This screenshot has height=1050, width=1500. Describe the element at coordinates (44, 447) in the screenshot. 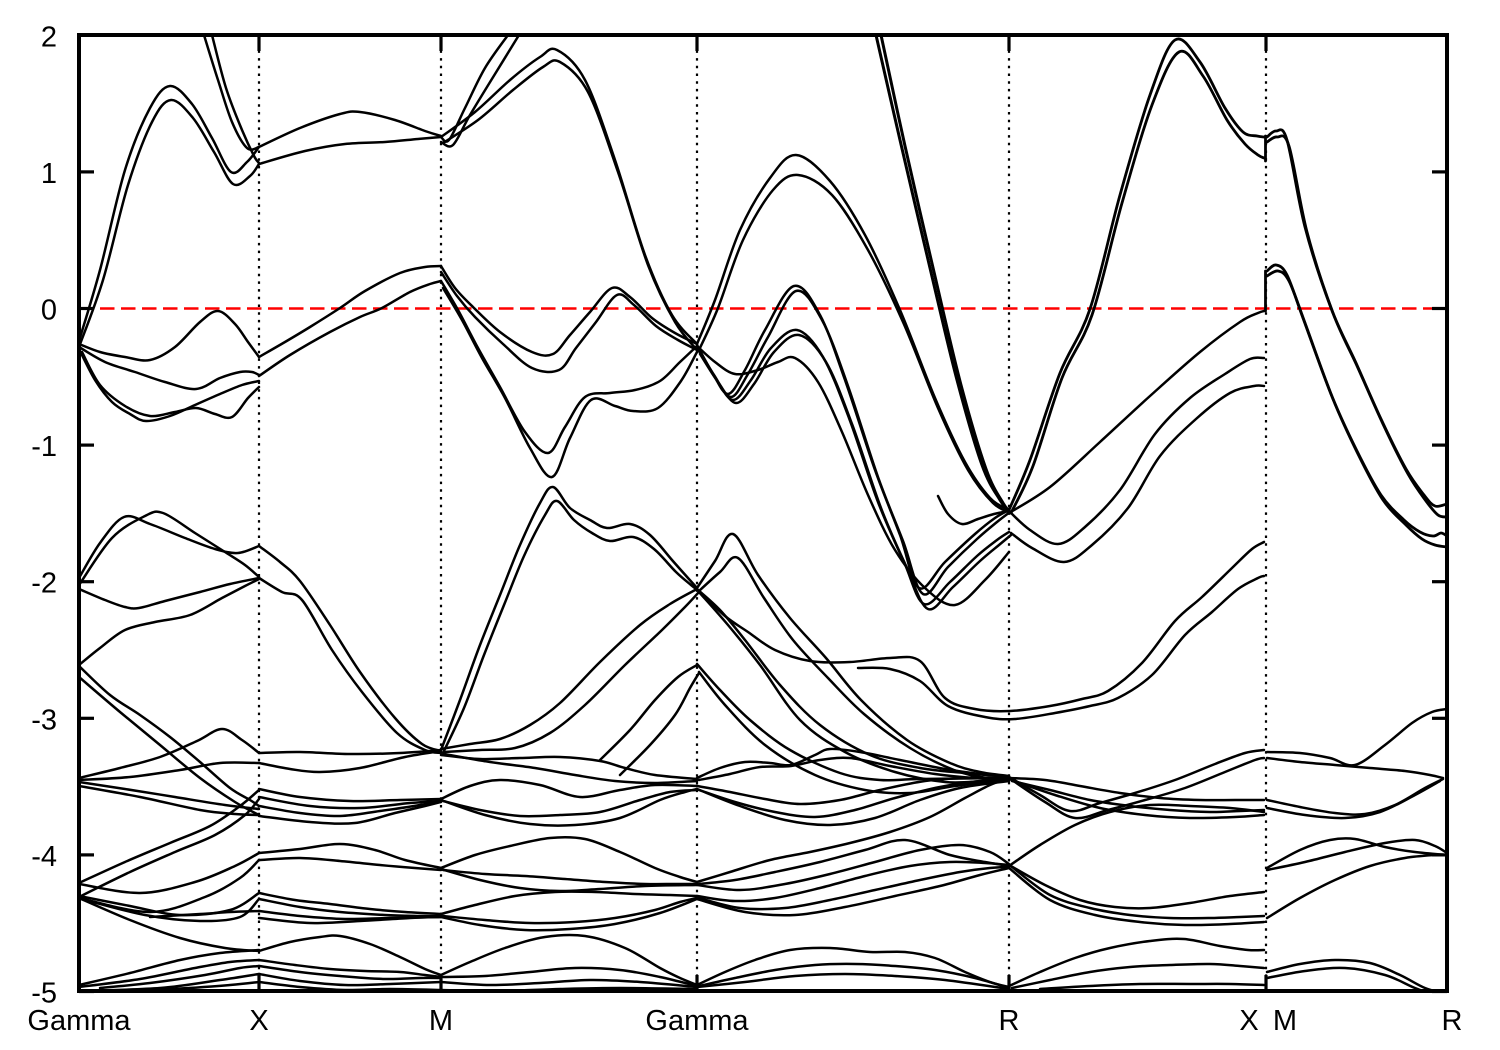

I see `svg-text: -1` at that location.